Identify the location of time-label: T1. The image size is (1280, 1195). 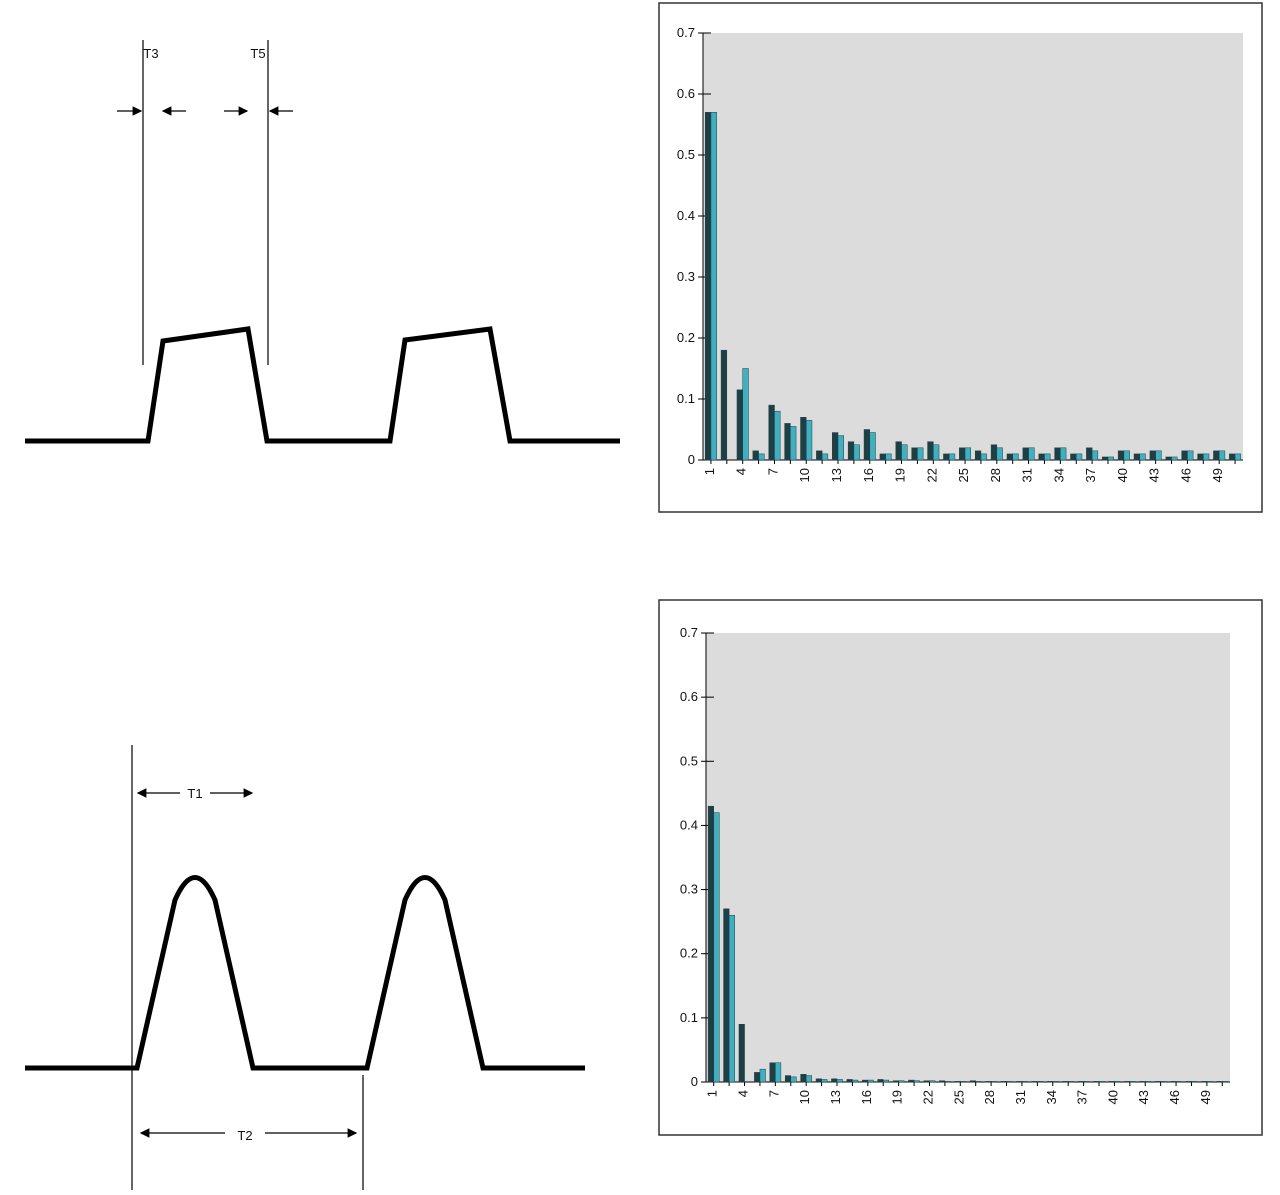
(194, 793).